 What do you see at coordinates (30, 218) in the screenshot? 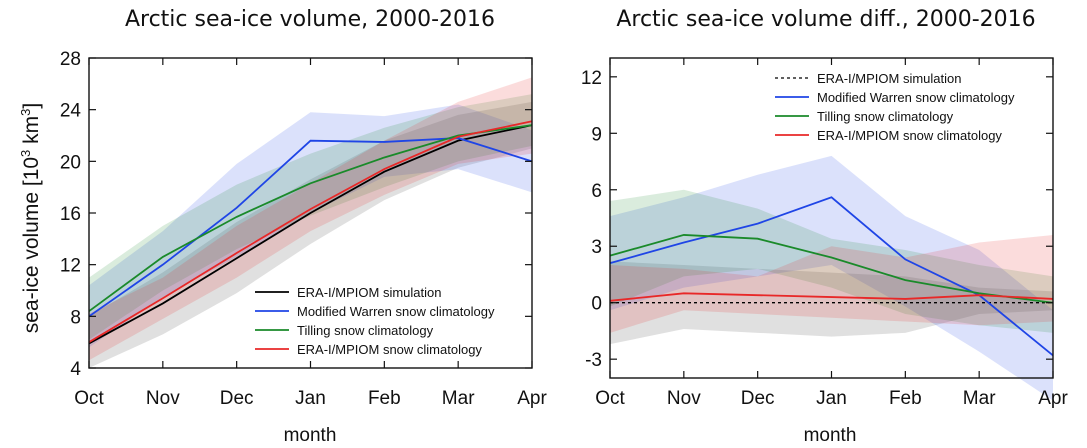
I see `y-axis-label: sea-ice volume [103 km3]` at bounding box center [30, 218].